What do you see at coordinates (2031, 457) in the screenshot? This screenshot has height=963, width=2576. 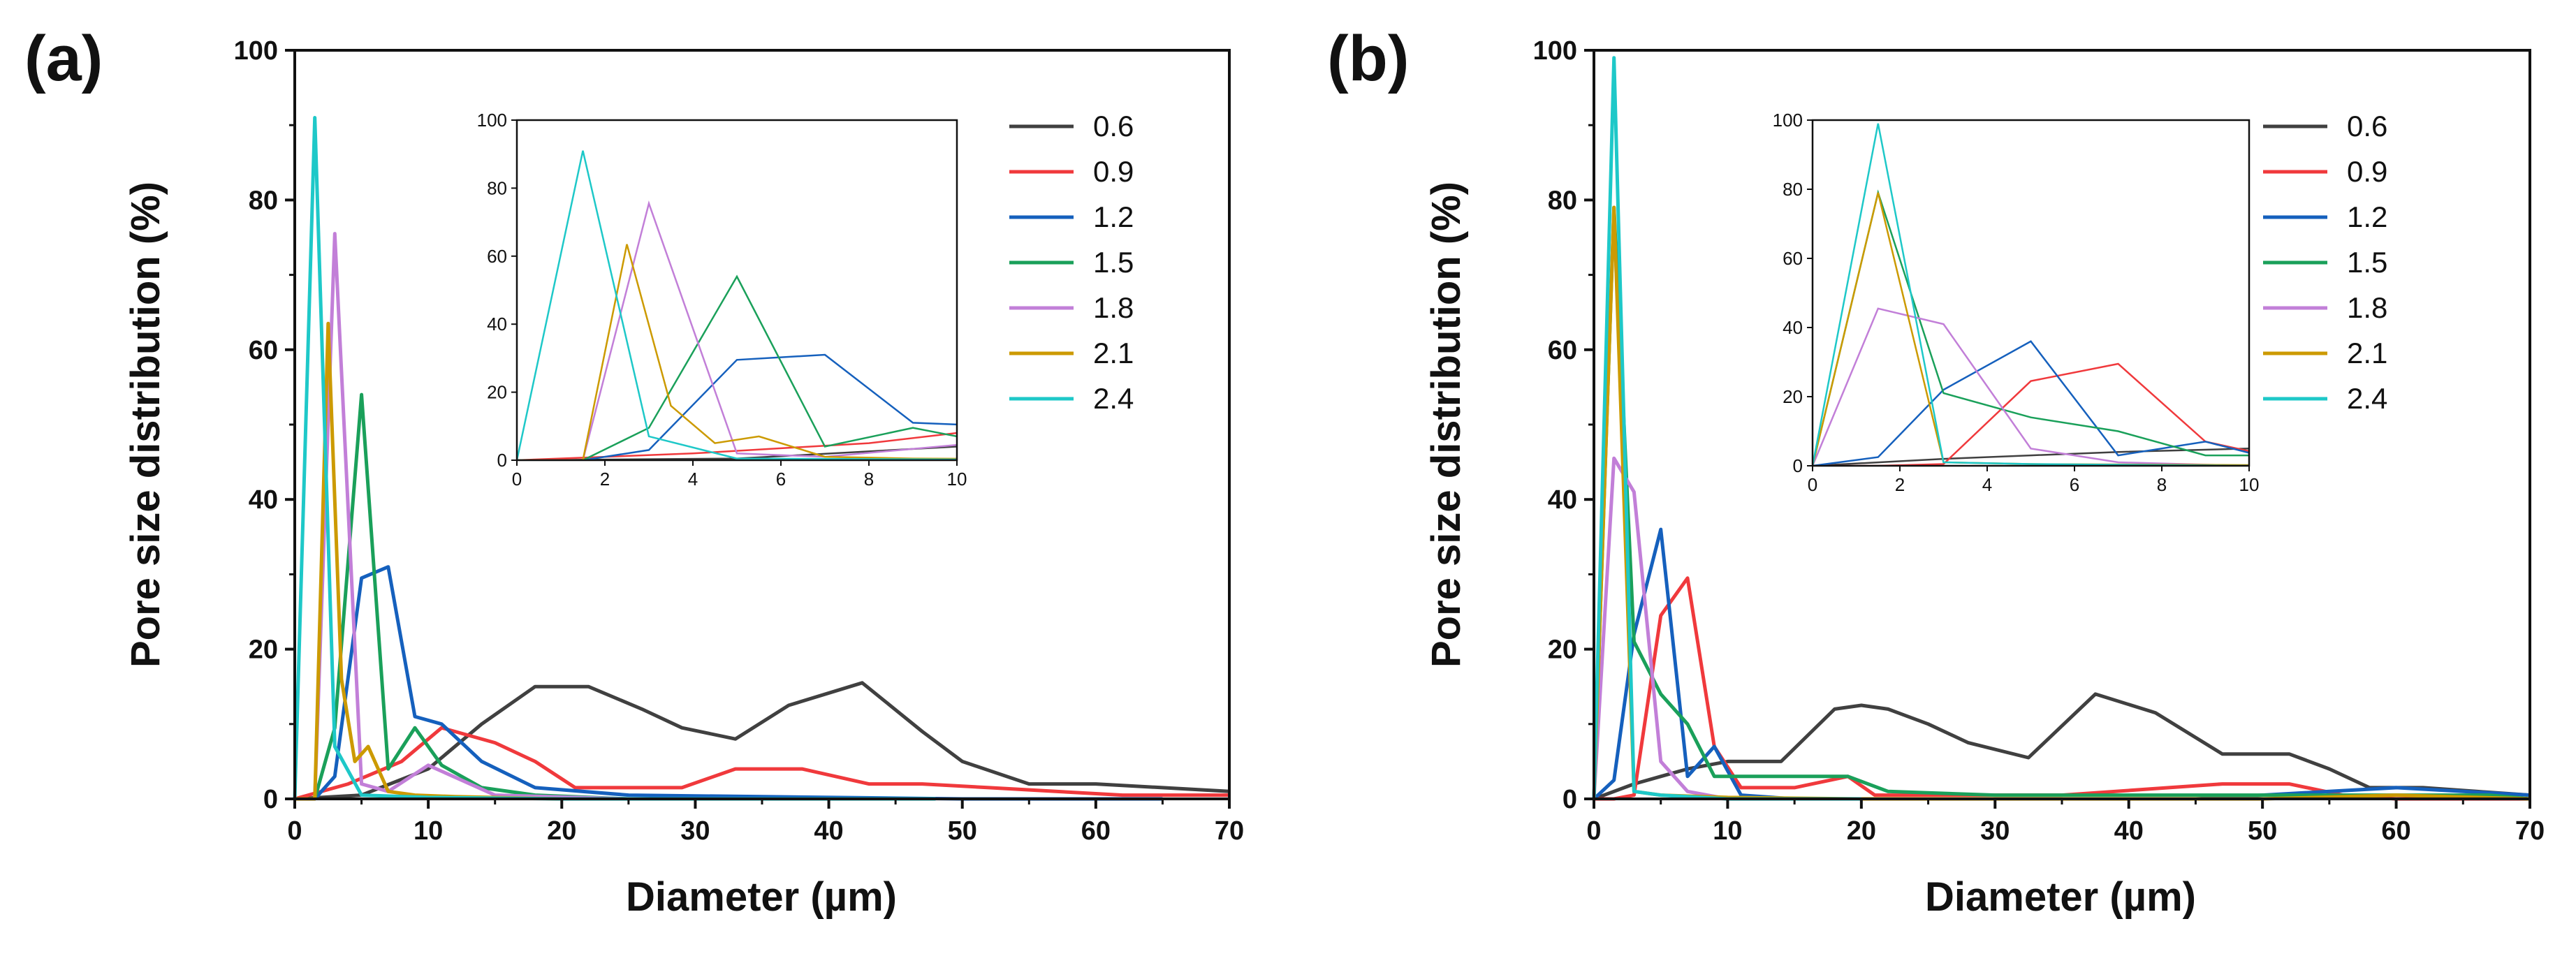 I see `inset-series-line-0.6` at bounding box center [2031, 457].